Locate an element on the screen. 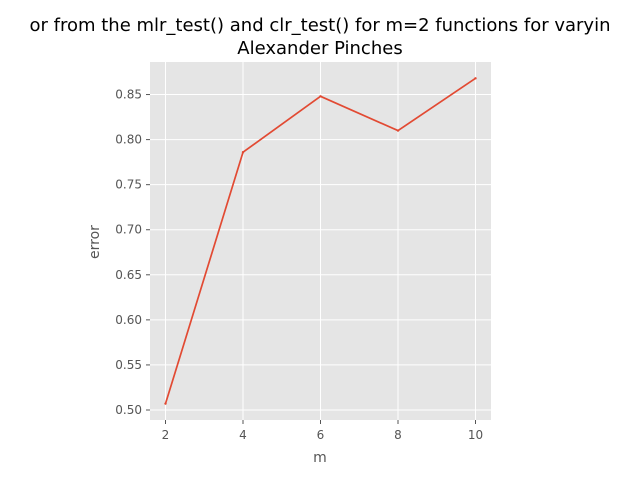  y-tick-label: 0.75 is located at coordinates (128, 185).